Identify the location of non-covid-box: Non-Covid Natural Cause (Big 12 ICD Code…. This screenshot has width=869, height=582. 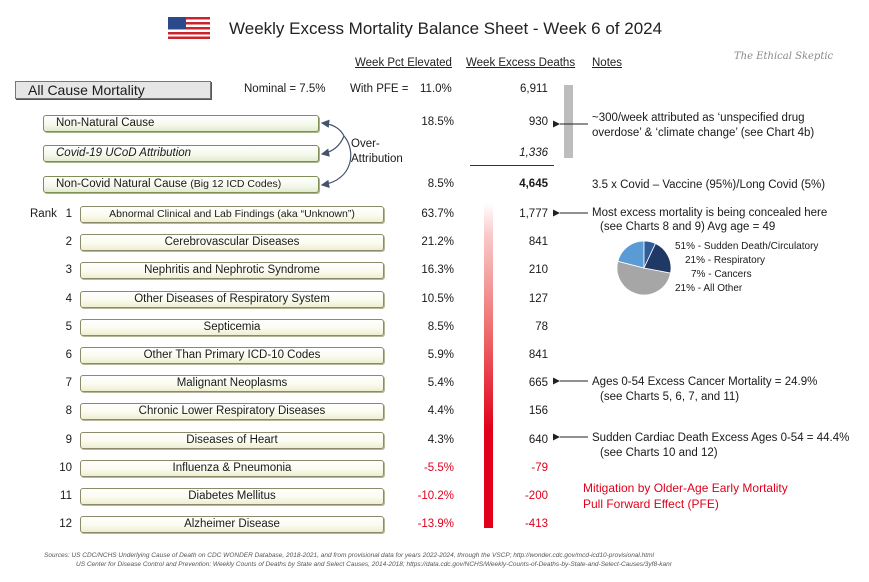
(181, 184).